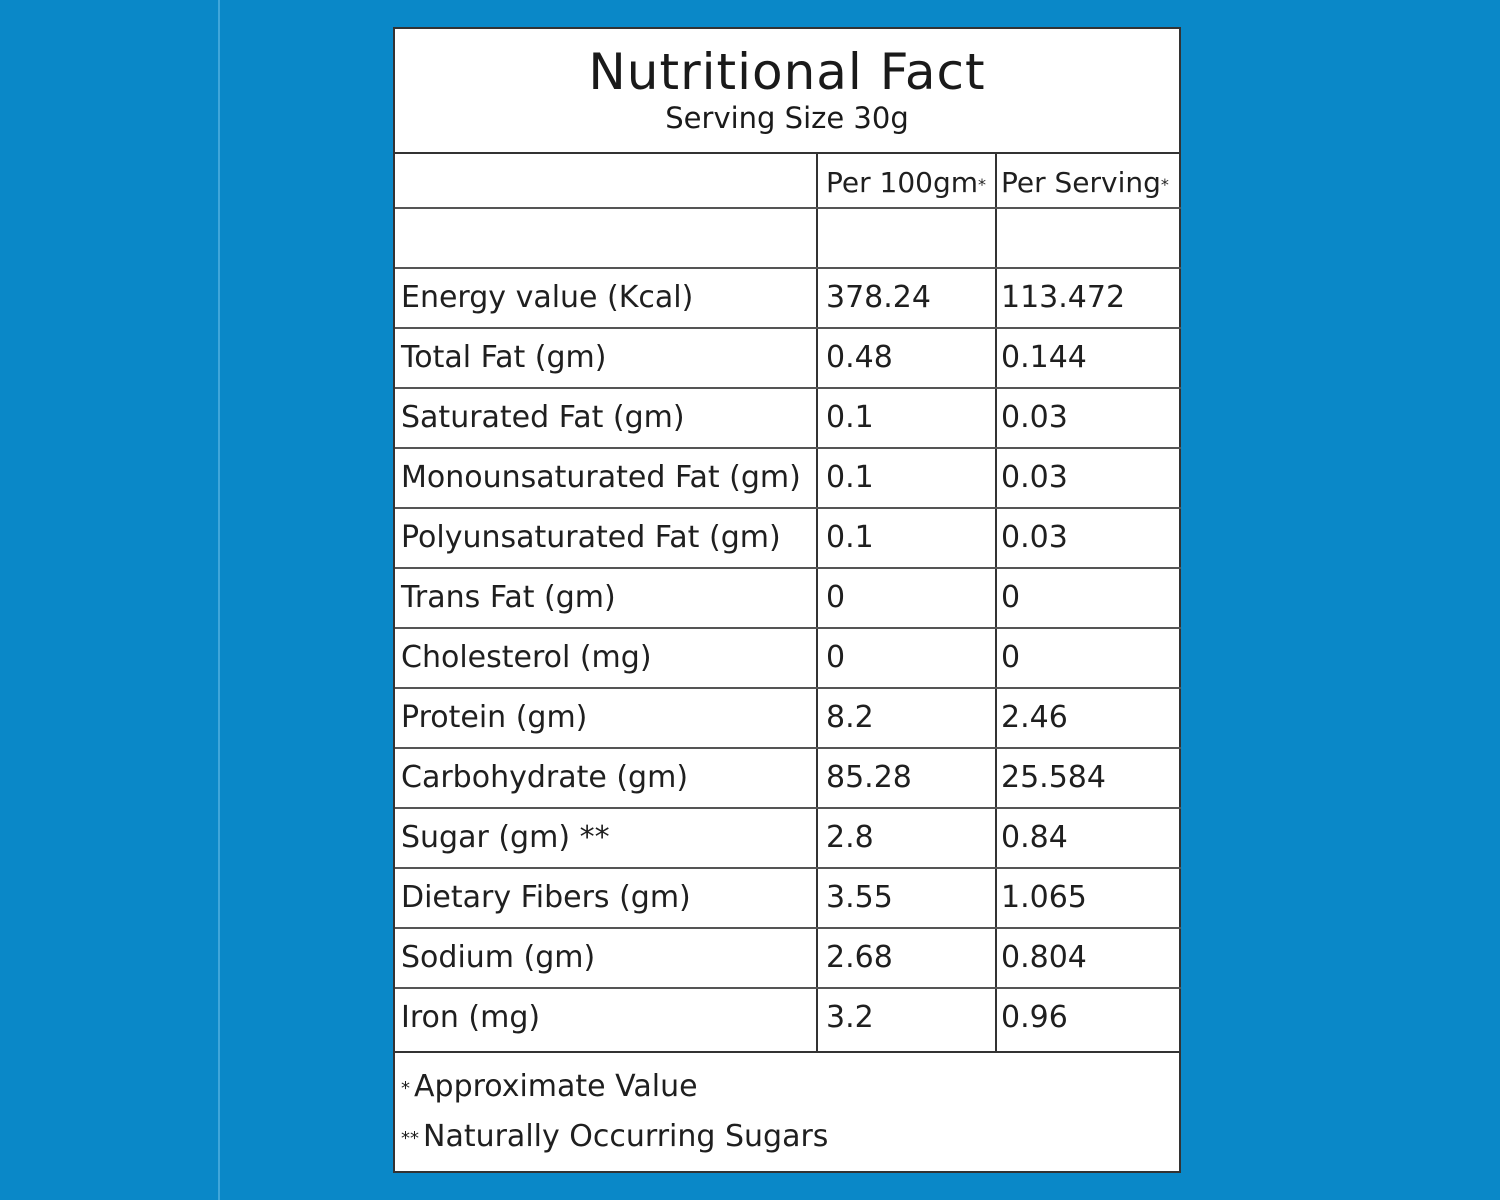 The height and width of the screenshot is (1200, 1500). I want to click on per-serving-value: 1.065, so click(1088, 898).